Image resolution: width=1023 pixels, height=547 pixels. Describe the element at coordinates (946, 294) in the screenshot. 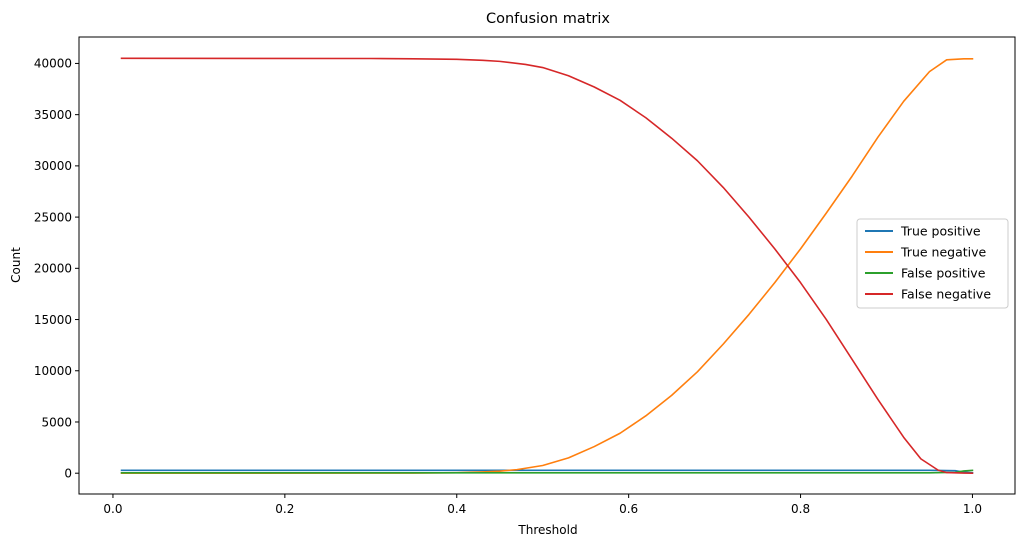

I see `legend-label: False negative` at that location.